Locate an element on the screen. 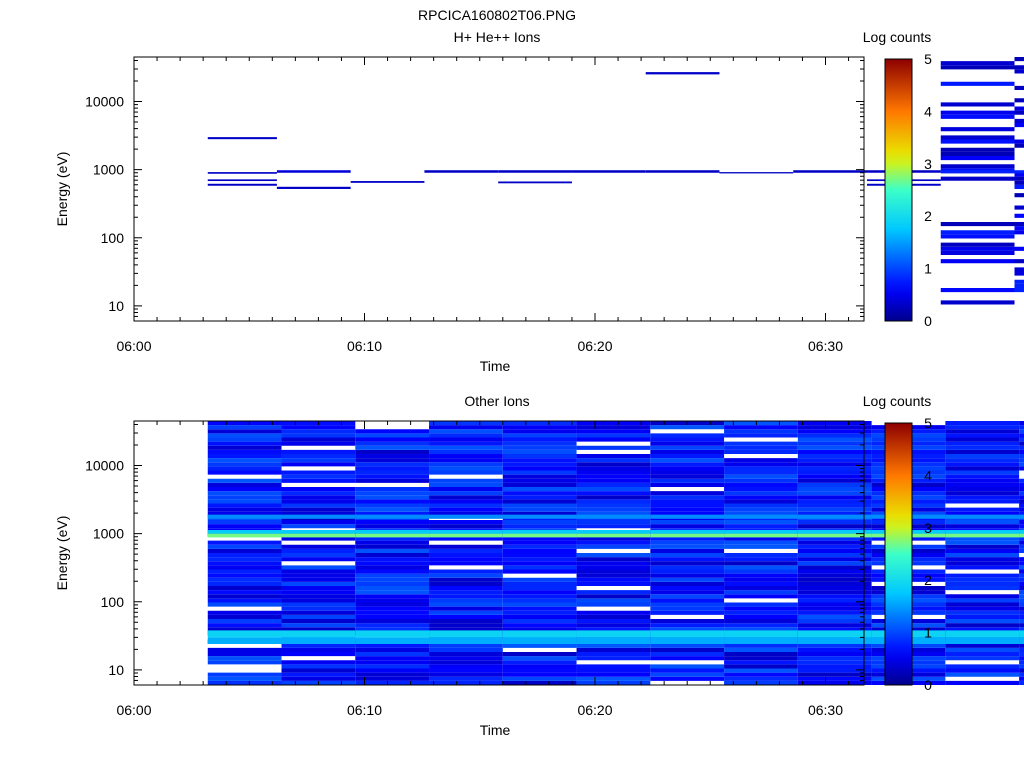  y-tick-label: 10000 is located at coordinates (104, 466).